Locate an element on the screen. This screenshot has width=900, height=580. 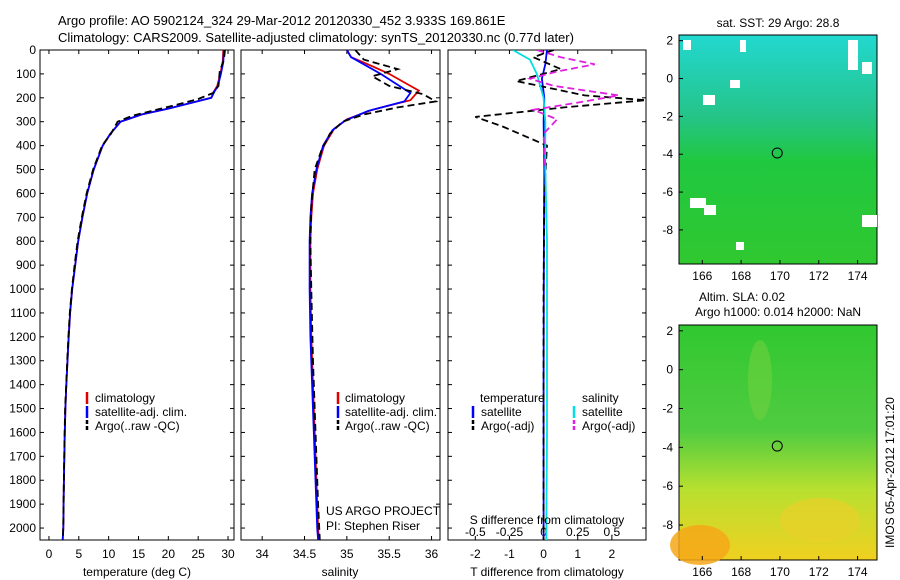
y-tick-label: 800 is located at coordinates (26, 241).